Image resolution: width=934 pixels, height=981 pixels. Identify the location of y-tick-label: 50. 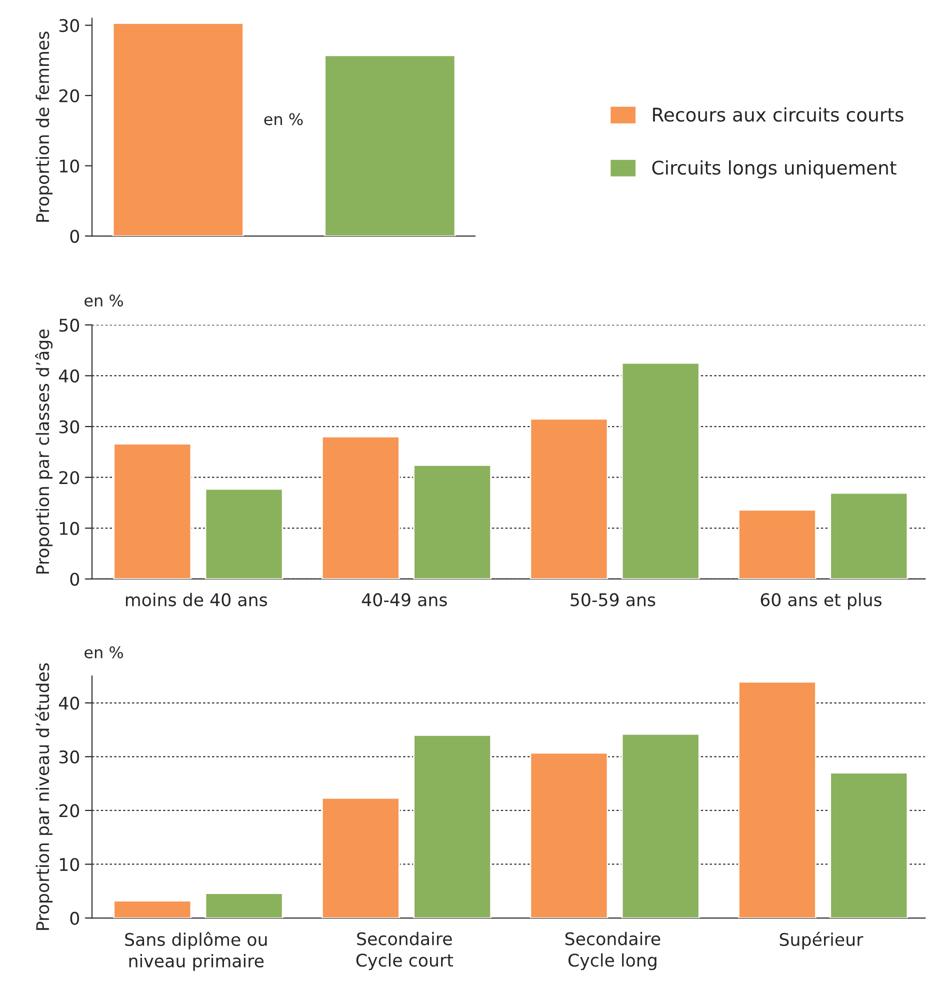
(69, 325).